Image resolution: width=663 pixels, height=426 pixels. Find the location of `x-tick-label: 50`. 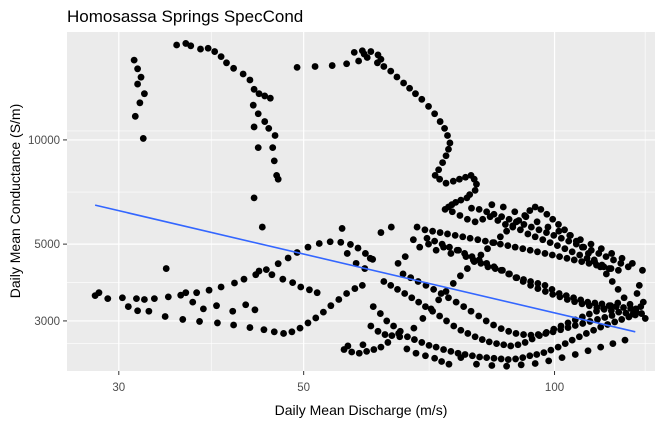

x-tick-label: 50 is located at coordinates (303, 388).